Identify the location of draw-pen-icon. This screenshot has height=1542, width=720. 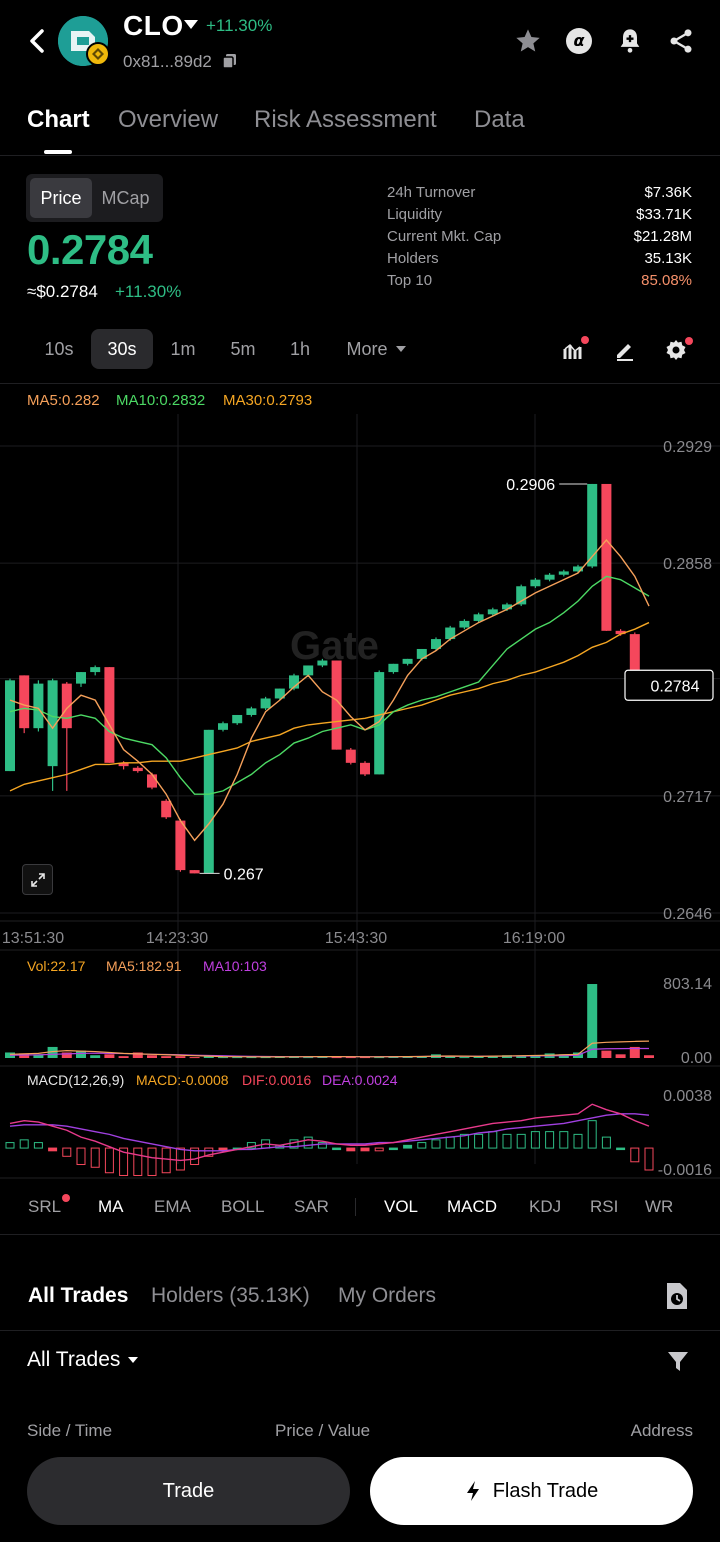
(625, 350).